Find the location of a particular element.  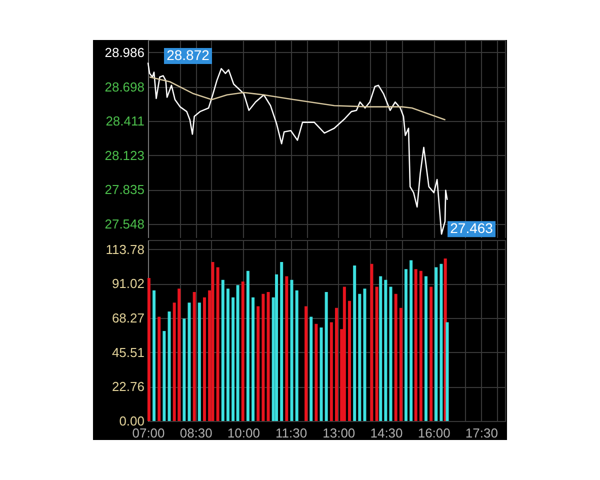

y-tick-label: 113.78 is located at coordinates (125, 249).